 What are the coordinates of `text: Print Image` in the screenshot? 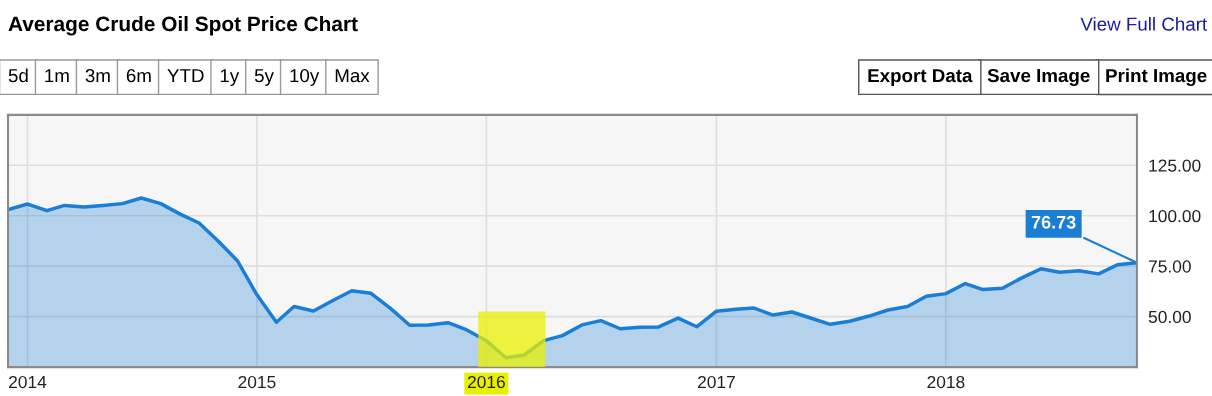 It's located at (1156, 77).